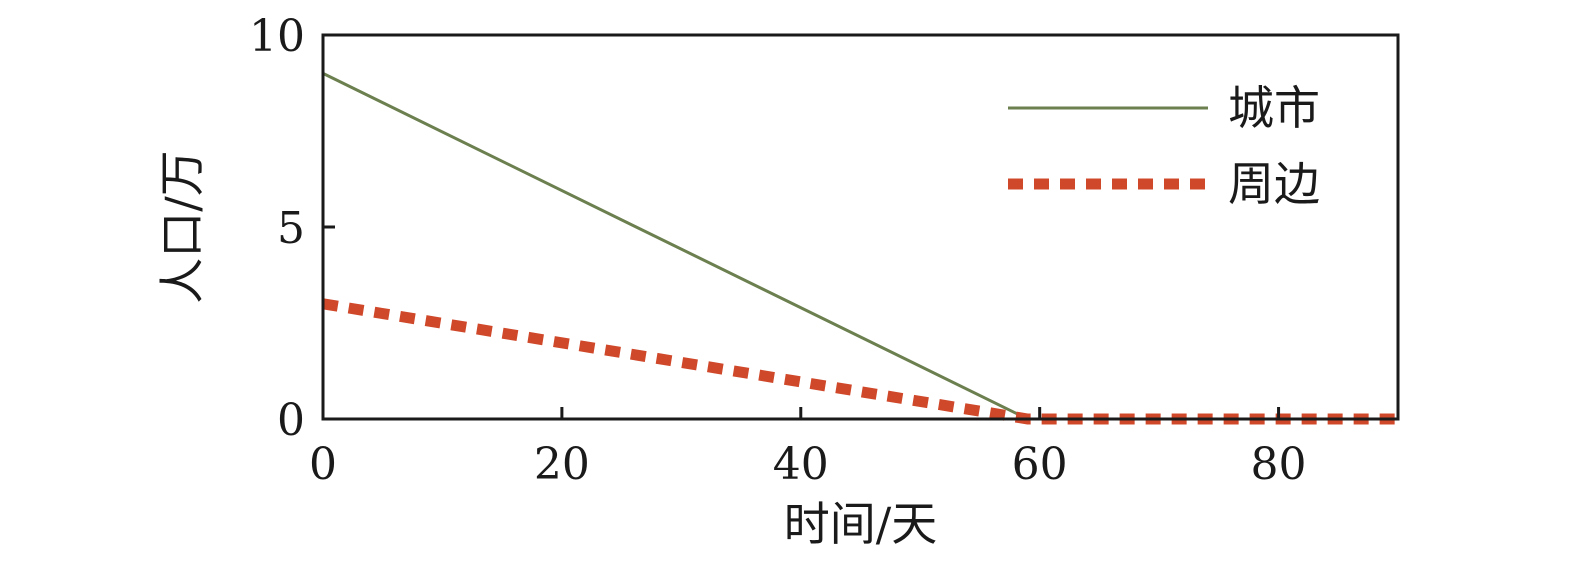 Image resolution: width=1575 pixels, height=569 pixels. What do you see at coordinates (291, 228) in the screenshot?
I see `y-tick-label: 5` at bounding box center [291, 228].